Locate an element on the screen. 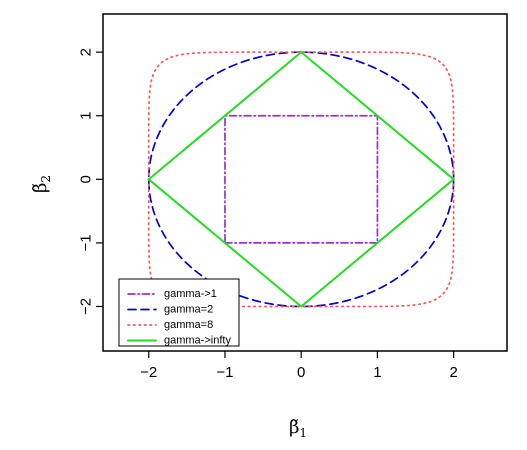 This screenshot has width=527, height=450. y-tick-label: −1 is located at coordinates (86, 242).